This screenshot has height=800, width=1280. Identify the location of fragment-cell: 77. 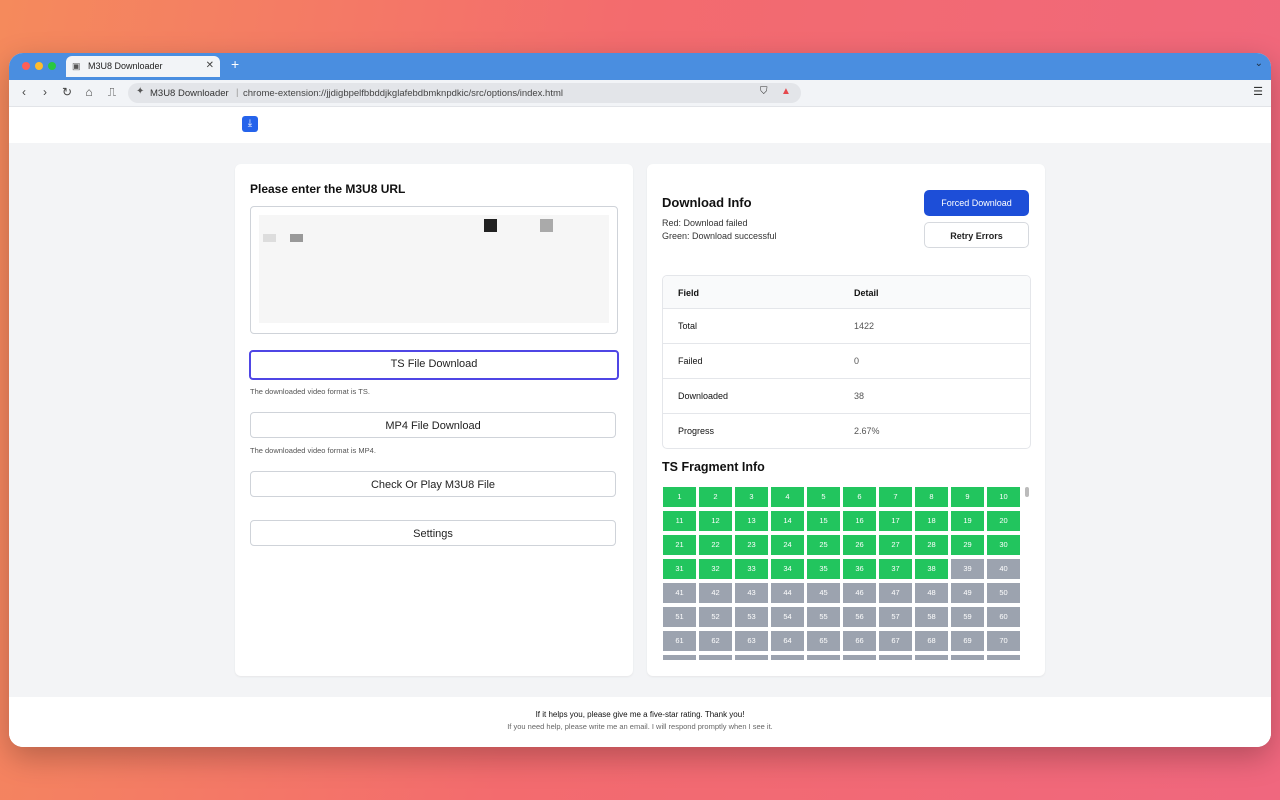
(895, 657).